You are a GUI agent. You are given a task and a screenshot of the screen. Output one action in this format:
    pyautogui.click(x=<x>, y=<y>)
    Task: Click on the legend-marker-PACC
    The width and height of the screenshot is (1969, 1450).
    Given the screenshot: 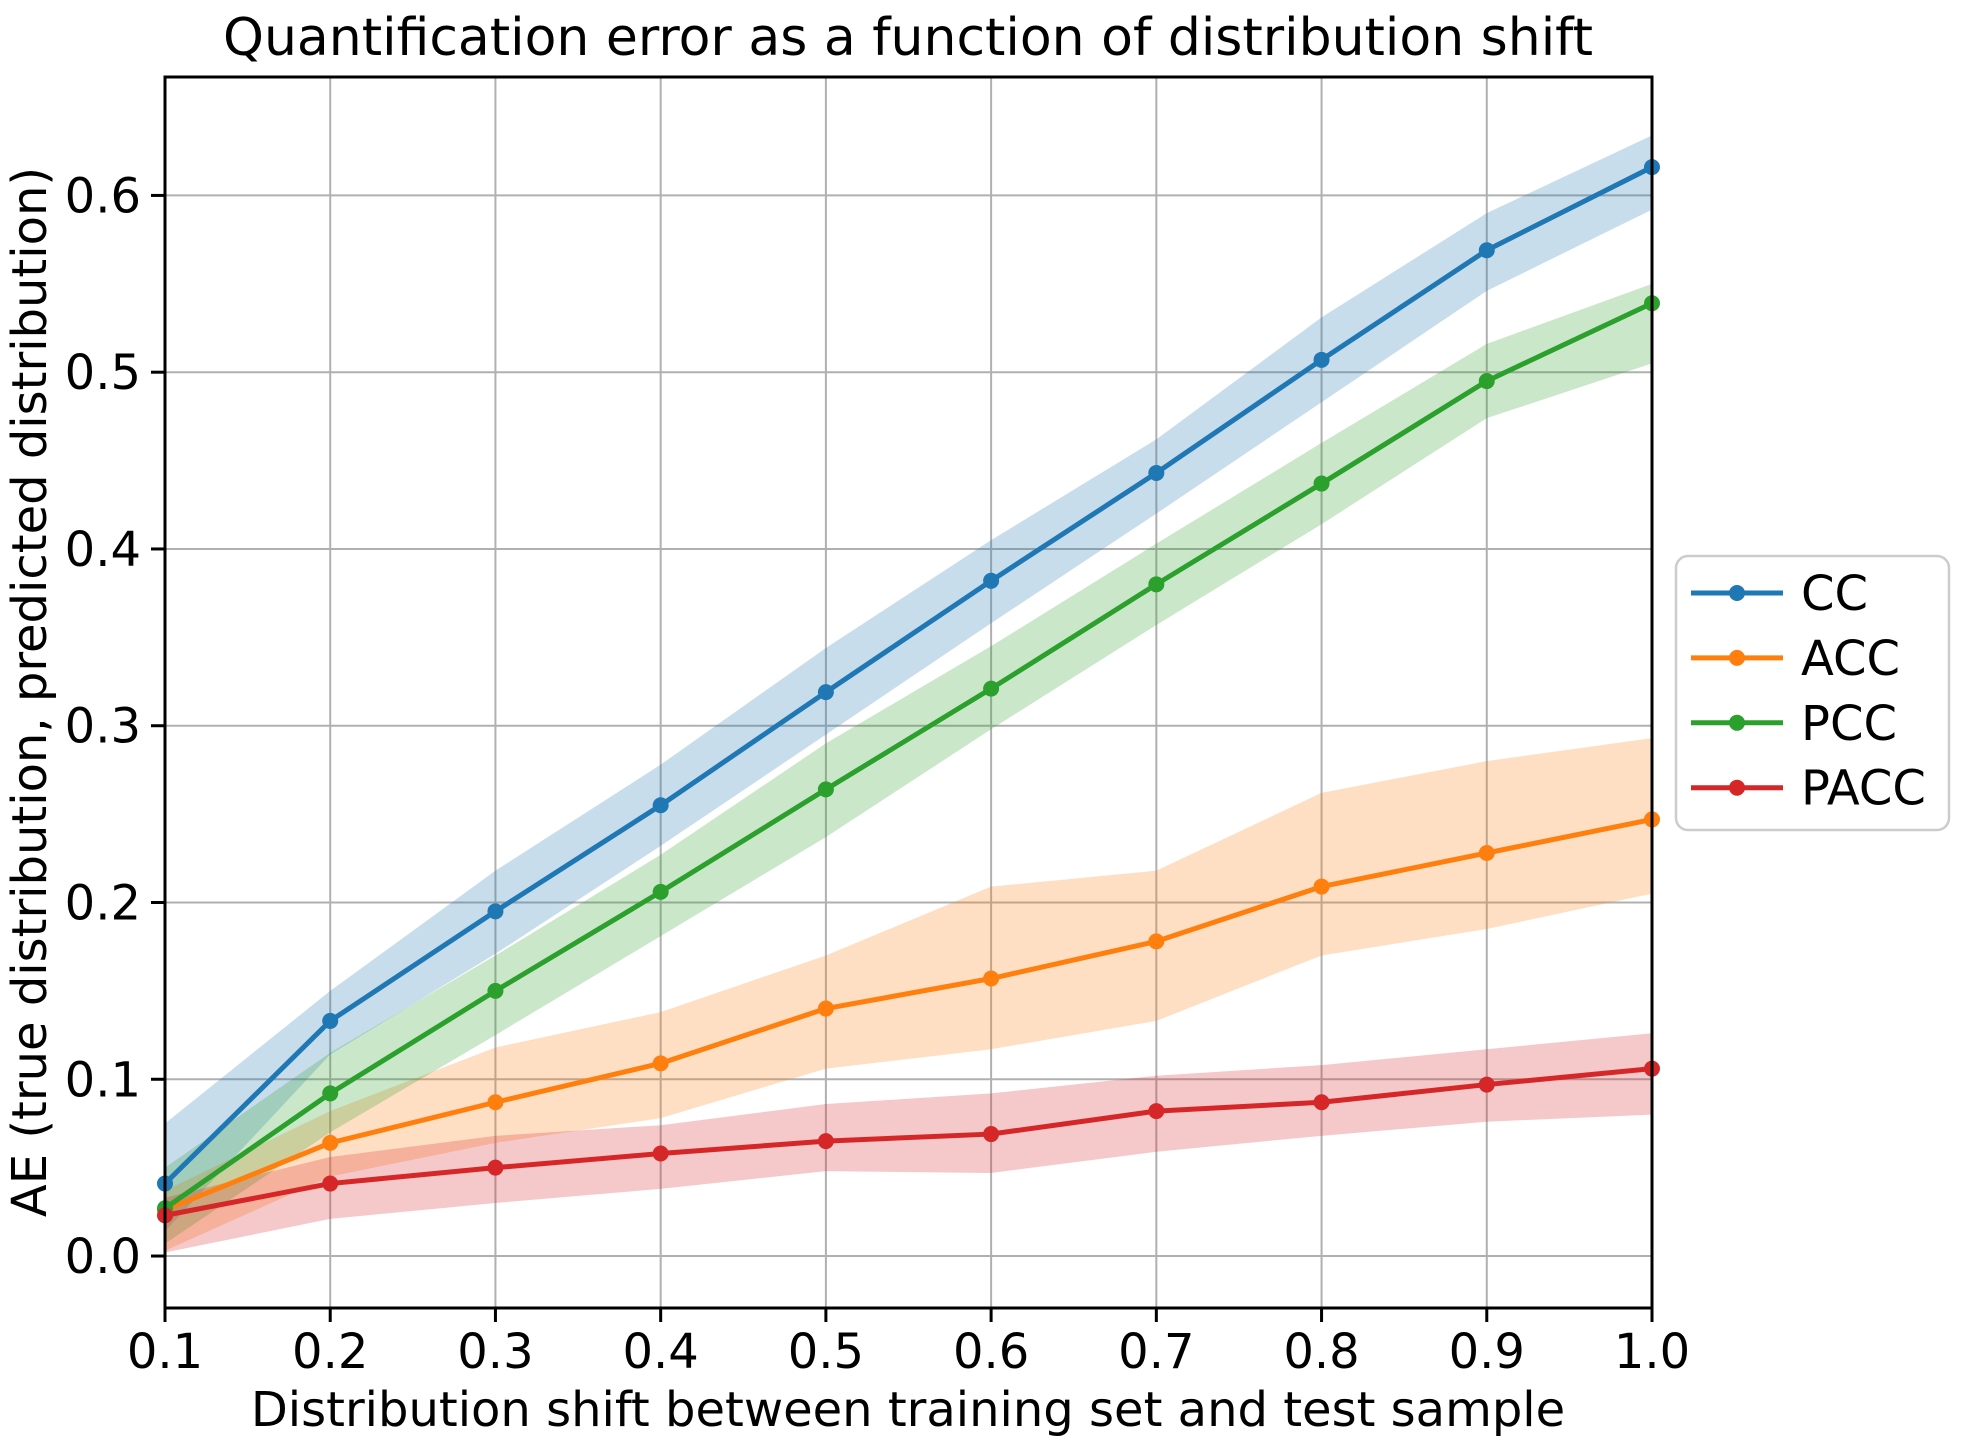 What is the action you would take?
    pyautogui.click(x=1737, y=787)
    